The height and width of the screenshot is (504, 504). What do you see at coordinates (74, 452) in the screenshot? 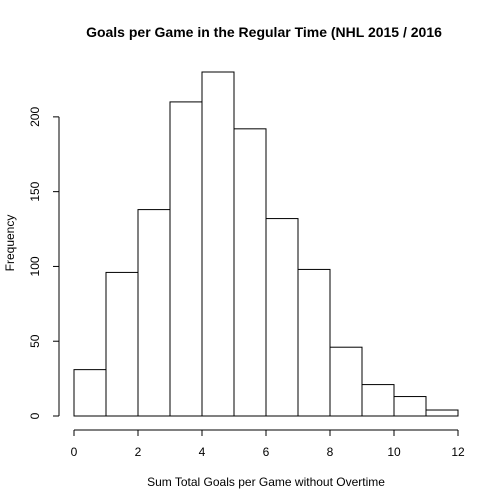
I see `x-tick-label: 0` at bounding box center [74, 452].